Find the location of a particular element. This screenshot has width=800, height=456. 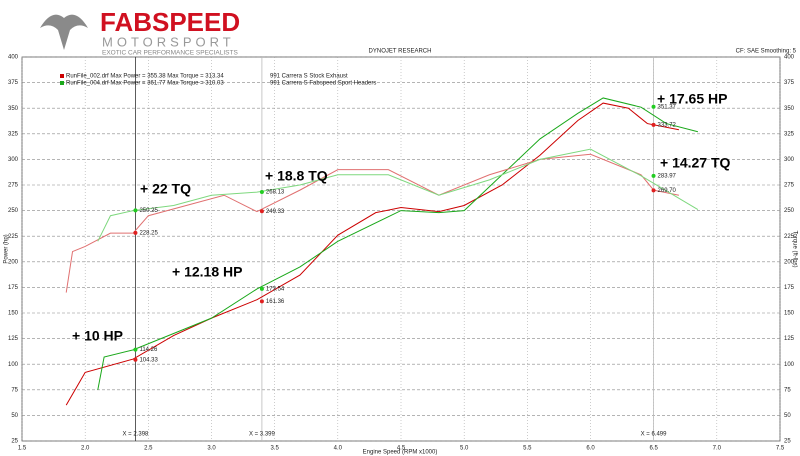

y2-tick-label: 375 is located at coordinates (789, 83).